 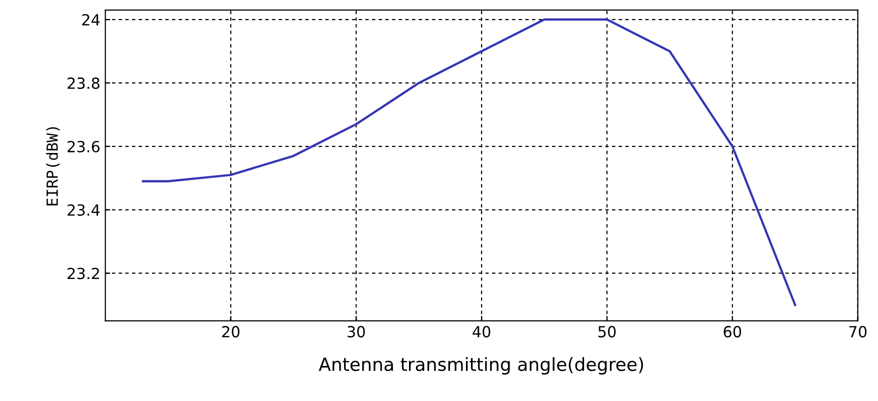 What do you see at coordinates (858, 332) in the screenshot?
I see `x-tick-label: 70` at bounding box center [858, 332].